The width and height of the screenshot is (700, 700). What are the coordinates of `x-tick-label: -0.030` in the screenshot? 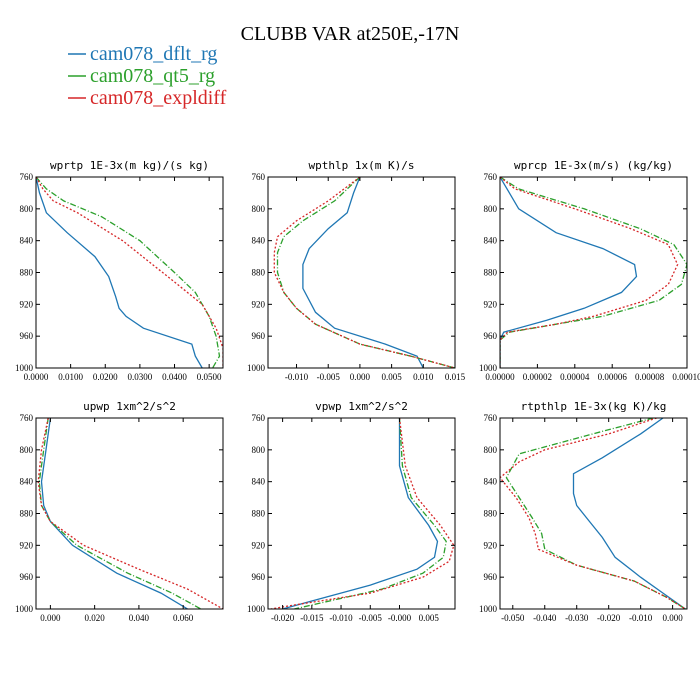 It's located at (577, 618).